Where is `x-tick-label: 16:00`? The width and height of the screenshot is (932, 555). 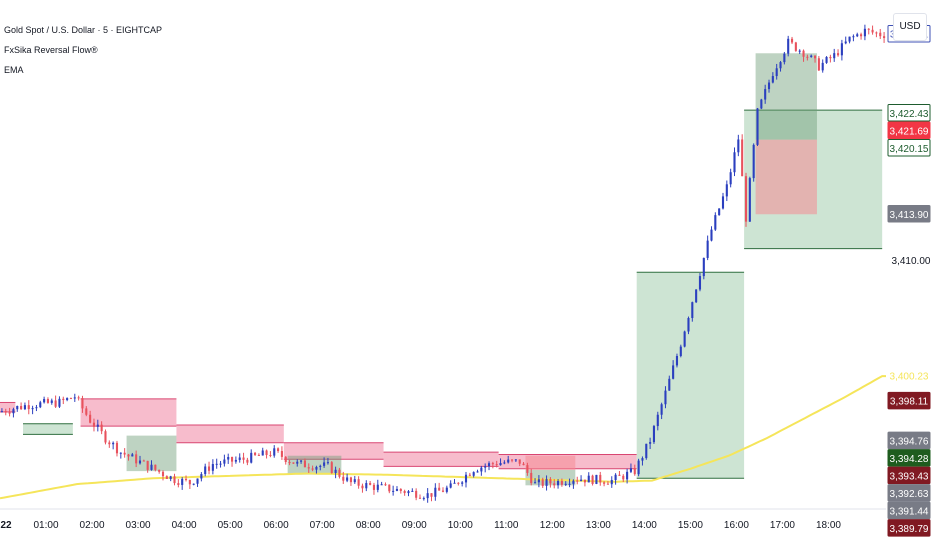 x-tick-label: 16:00 is located at coordinates (736, 525).